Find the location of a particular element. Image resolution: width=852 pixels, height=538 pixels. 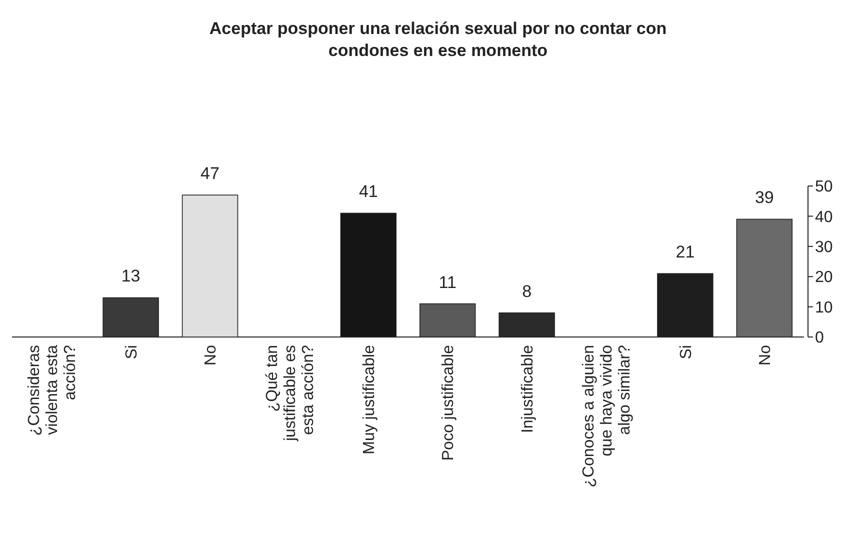

y-tick-label: 50 is located at coordinates (824, 187).